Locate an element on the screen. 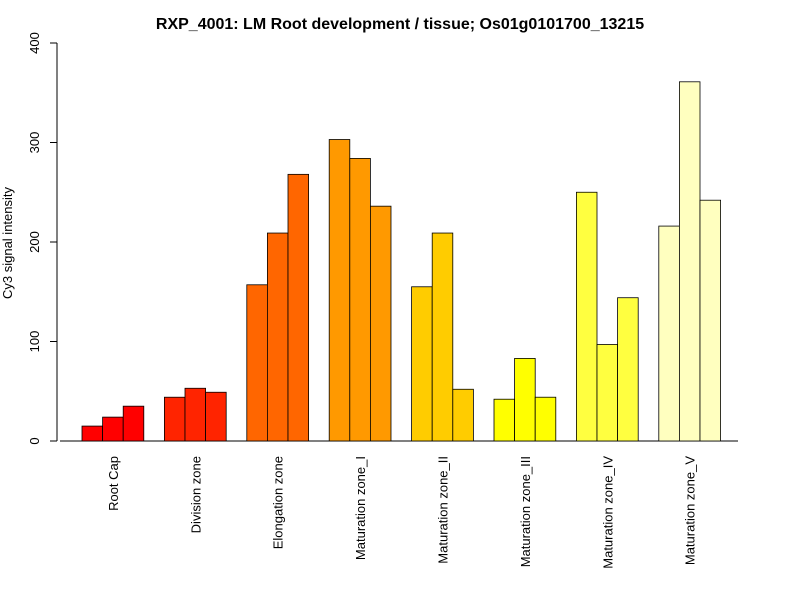  category-label: Maturation zone_V is located at coordinates (690, 510).